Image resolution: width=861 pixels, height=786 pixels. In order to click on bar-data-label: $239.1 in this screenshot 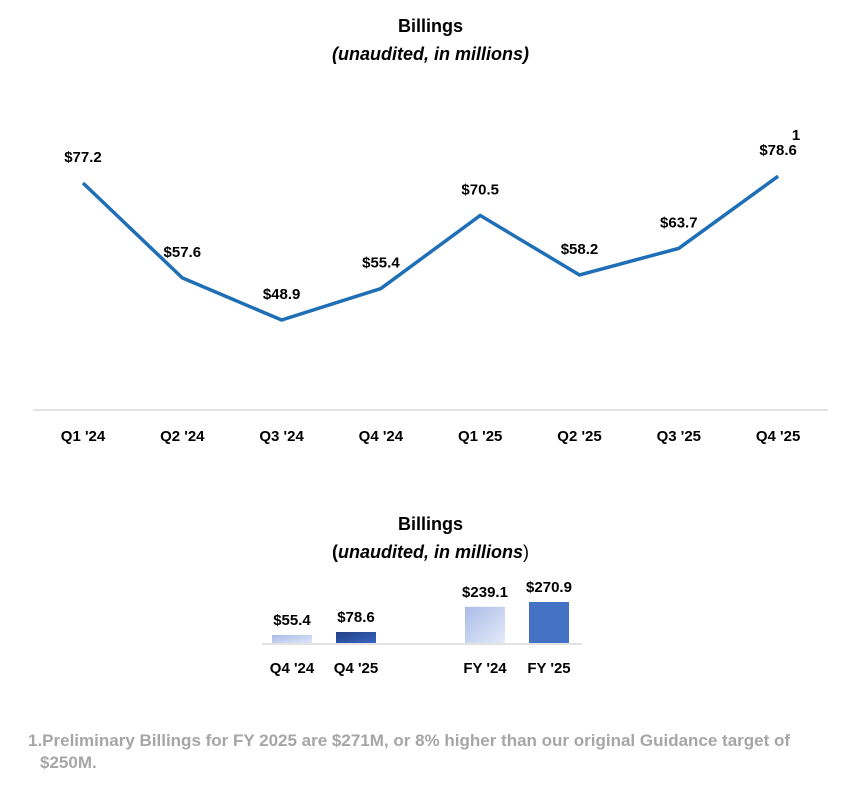, I will do `click(485, 592)`.